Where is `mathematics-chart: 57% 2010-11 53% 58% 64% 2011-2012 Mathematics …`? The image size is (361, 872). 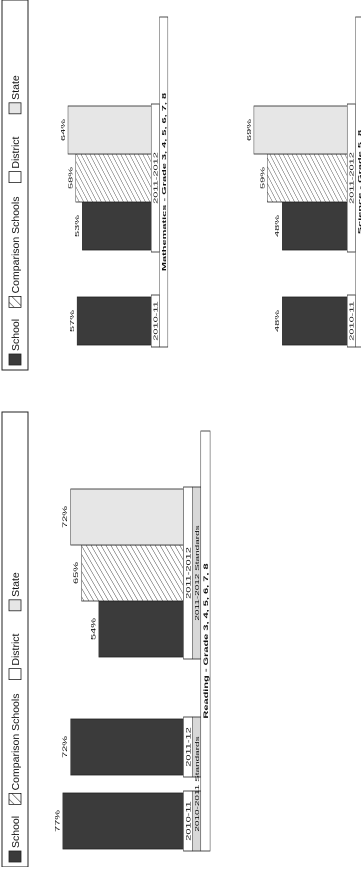 mathematics-chart: 57% 2010-11 53% 58% 64% 2011-2012 Mathematics … is located at coordinates (114, 182).